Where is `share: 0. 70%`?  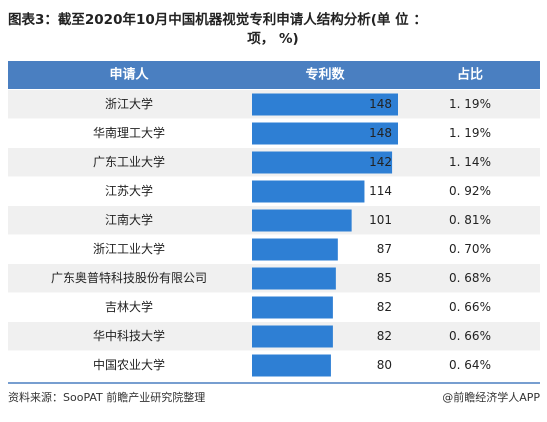
share: 0. 70% is located at coordinates (470, 249).